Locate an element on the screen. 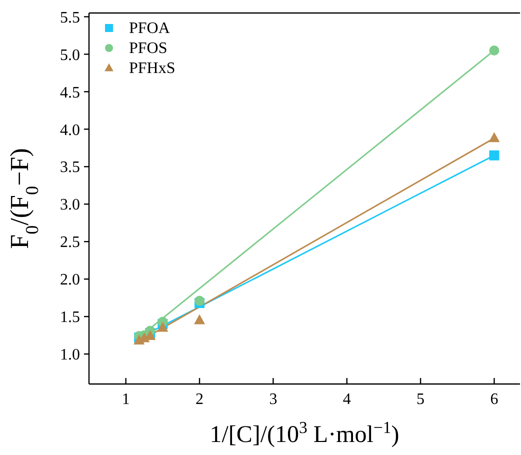 This screenshot has width=521, height=455. y-tick-label: 3.5 is located at coordinates (70, 167).